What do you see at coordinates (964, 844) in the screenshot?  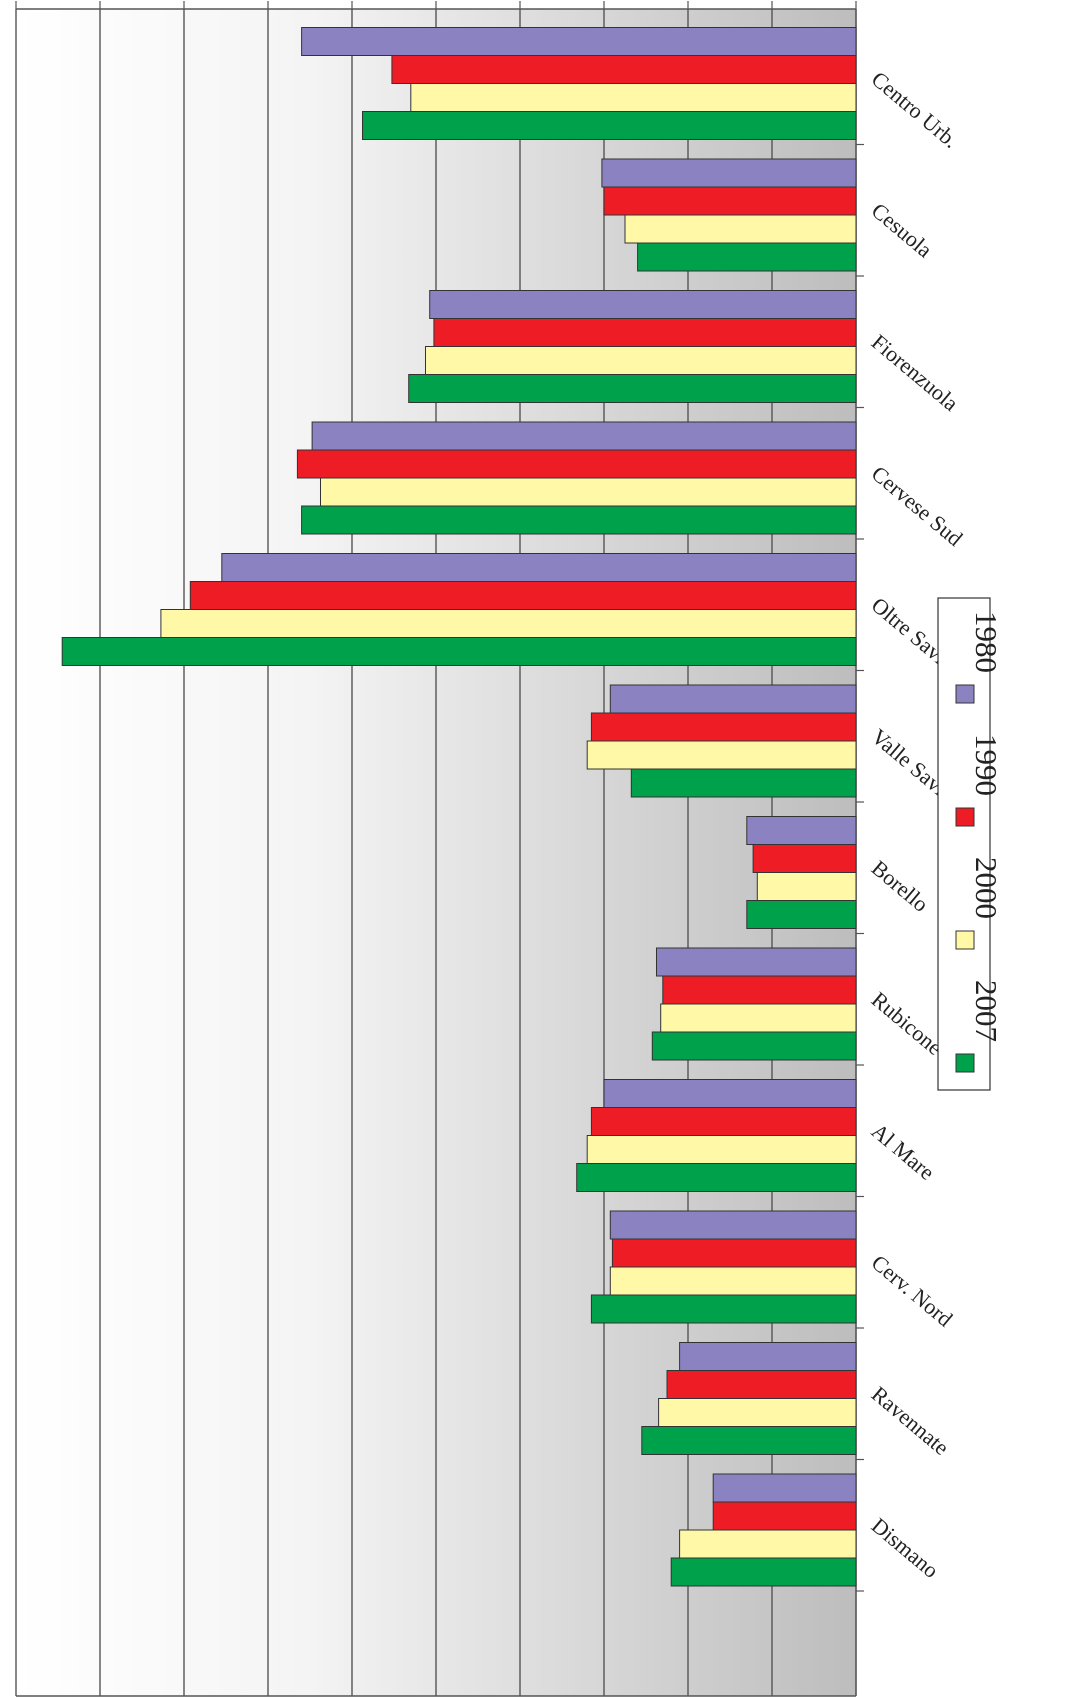 I see `legend-box` at bounding box center [964, 844].